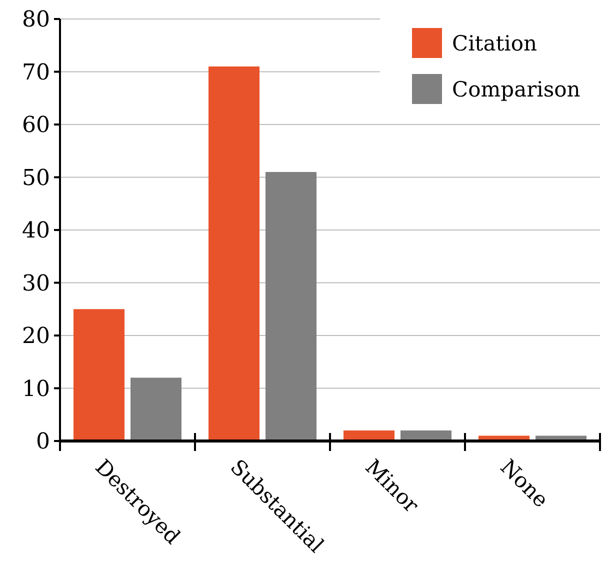 This screenshot has width=610, height=567. I want to click on legend-label: Comparison, so click(516, 89).